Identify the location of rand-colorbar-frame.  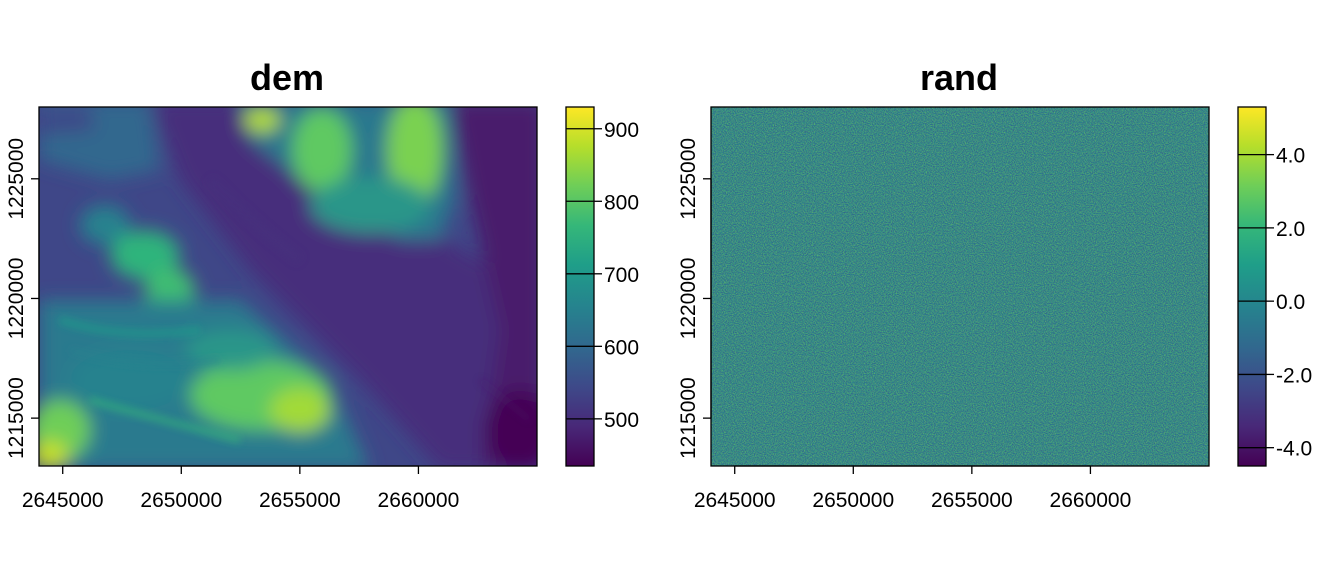
(1252, 286).